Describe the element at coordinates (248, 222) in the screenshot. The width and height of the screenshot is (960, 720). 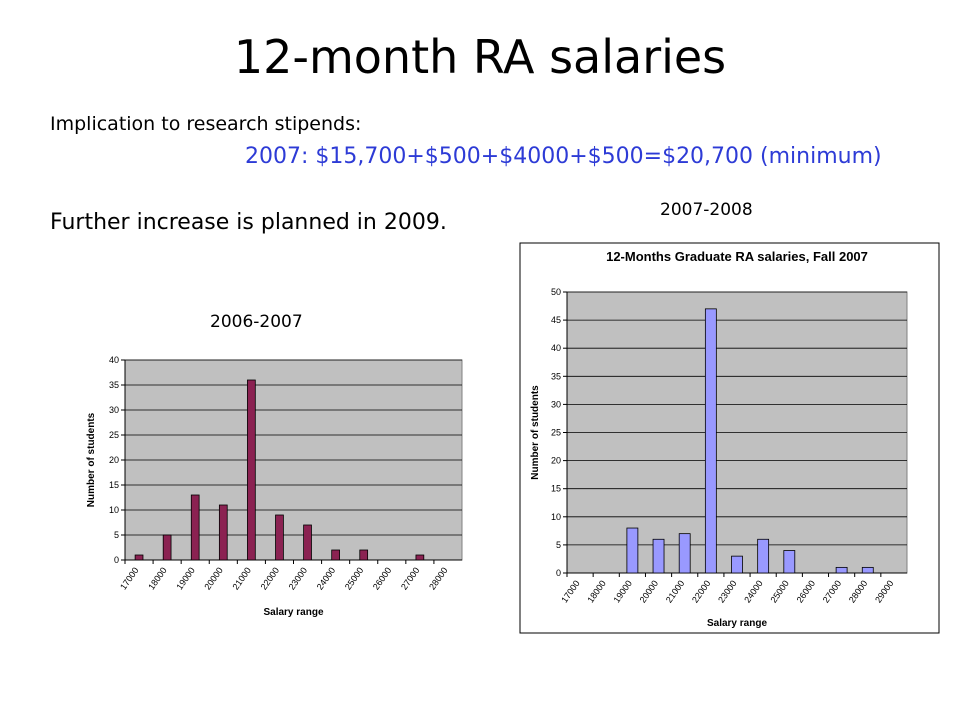
I see `further-increase-text: Further increase is planned in 2009.` at that location.